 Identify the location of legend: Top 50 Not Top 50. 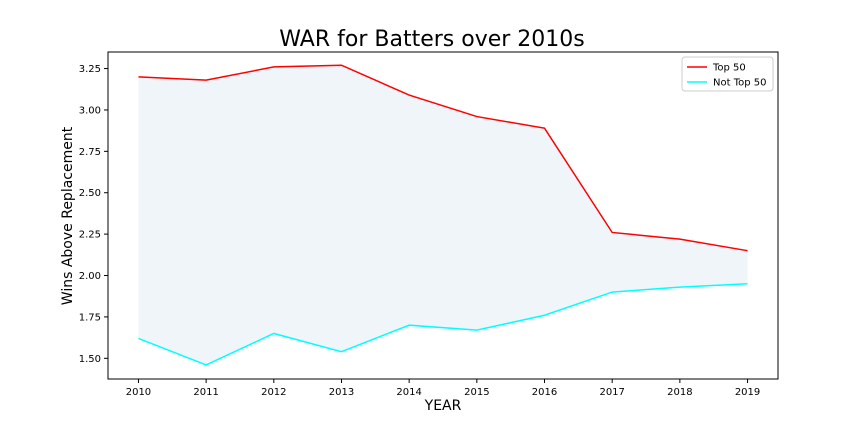
(727, 74).